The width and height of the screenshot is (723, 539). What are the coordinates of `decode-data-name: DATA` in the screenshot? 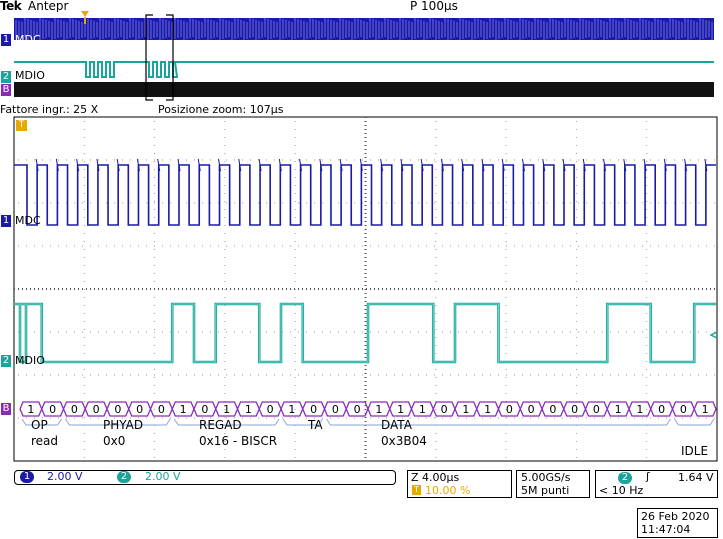 It's located at (396, 425).